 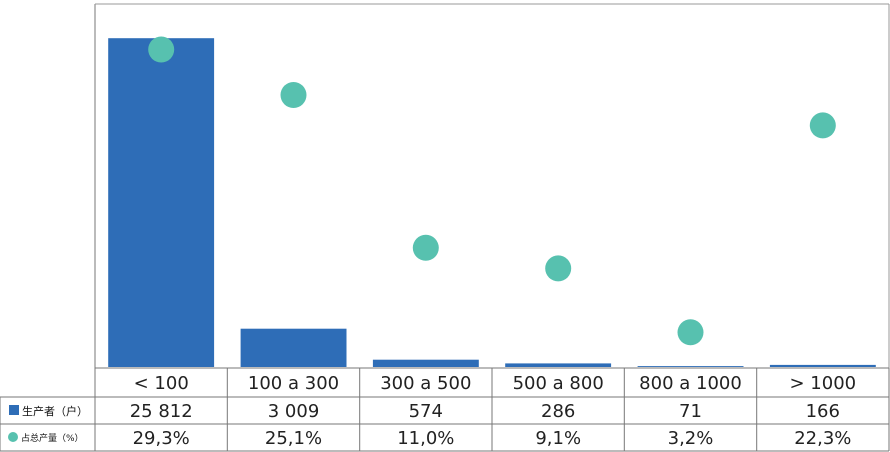 I want to click on legend-key-points, so click(x=13, y=437).